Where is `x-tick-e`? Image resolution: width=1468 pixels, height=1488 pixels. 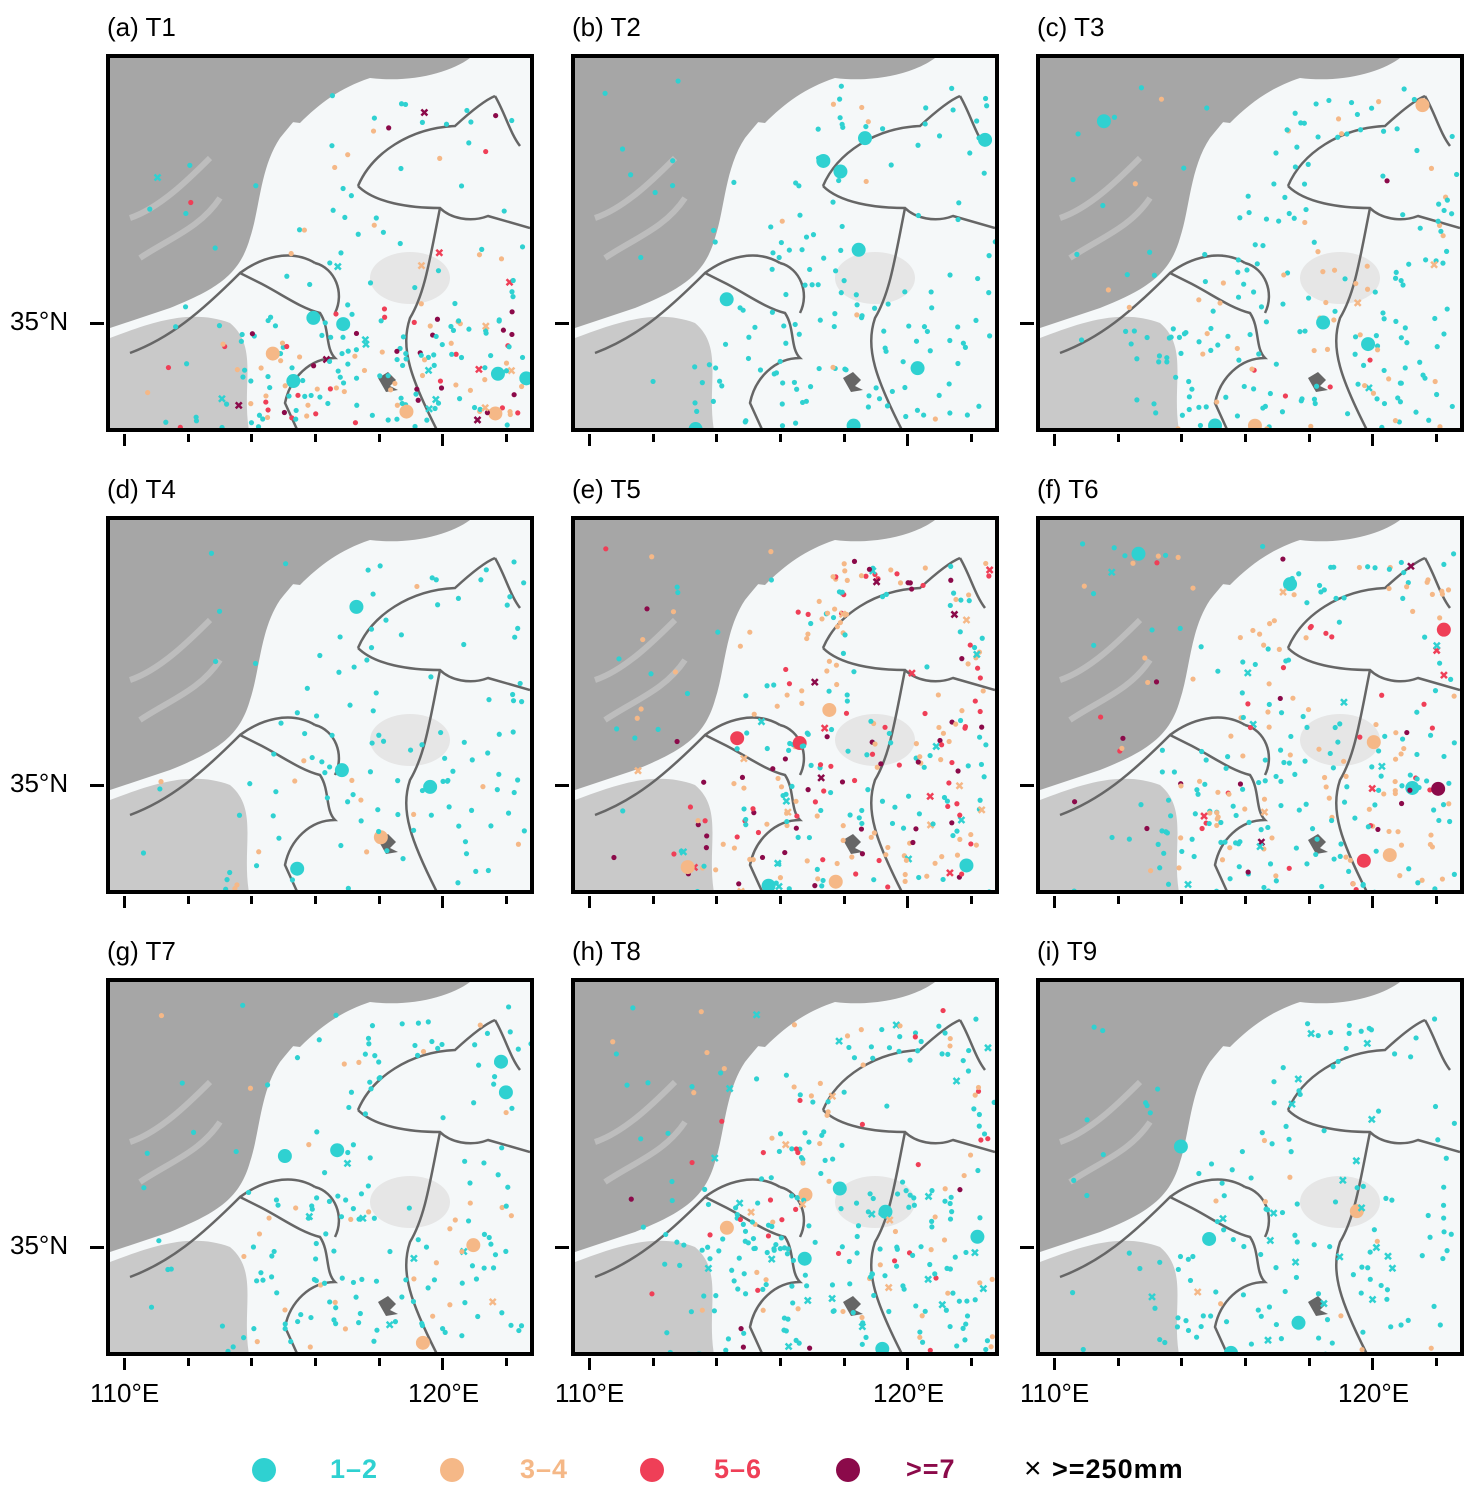
x-tick-e is located at coordinates (971, 900).